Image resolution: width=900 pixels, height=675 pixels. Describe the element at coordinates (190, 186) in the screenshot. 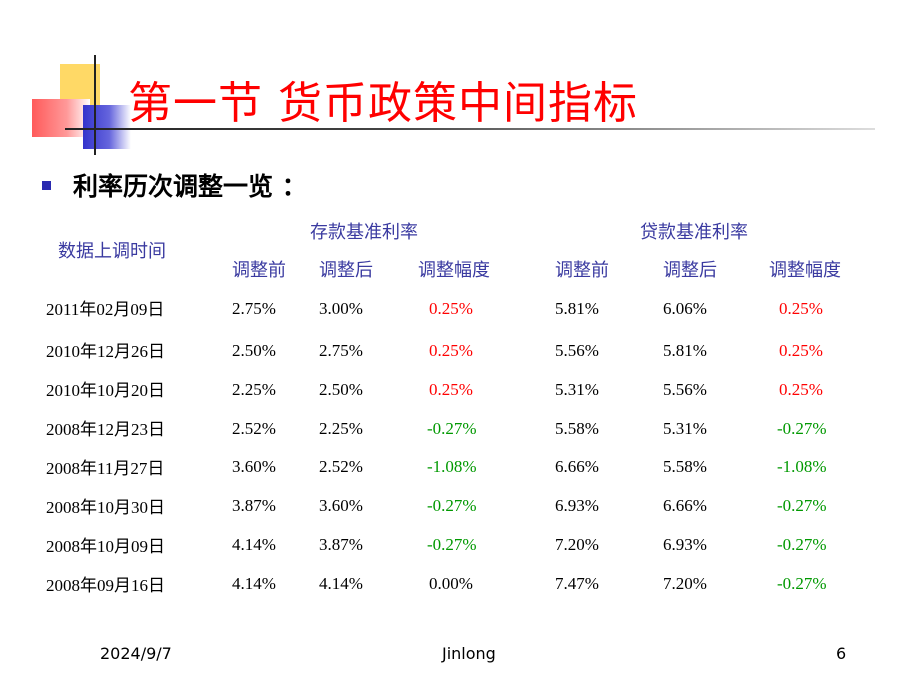

I see `slide-subtitle: 利率历次调整一览 ：` at that location.